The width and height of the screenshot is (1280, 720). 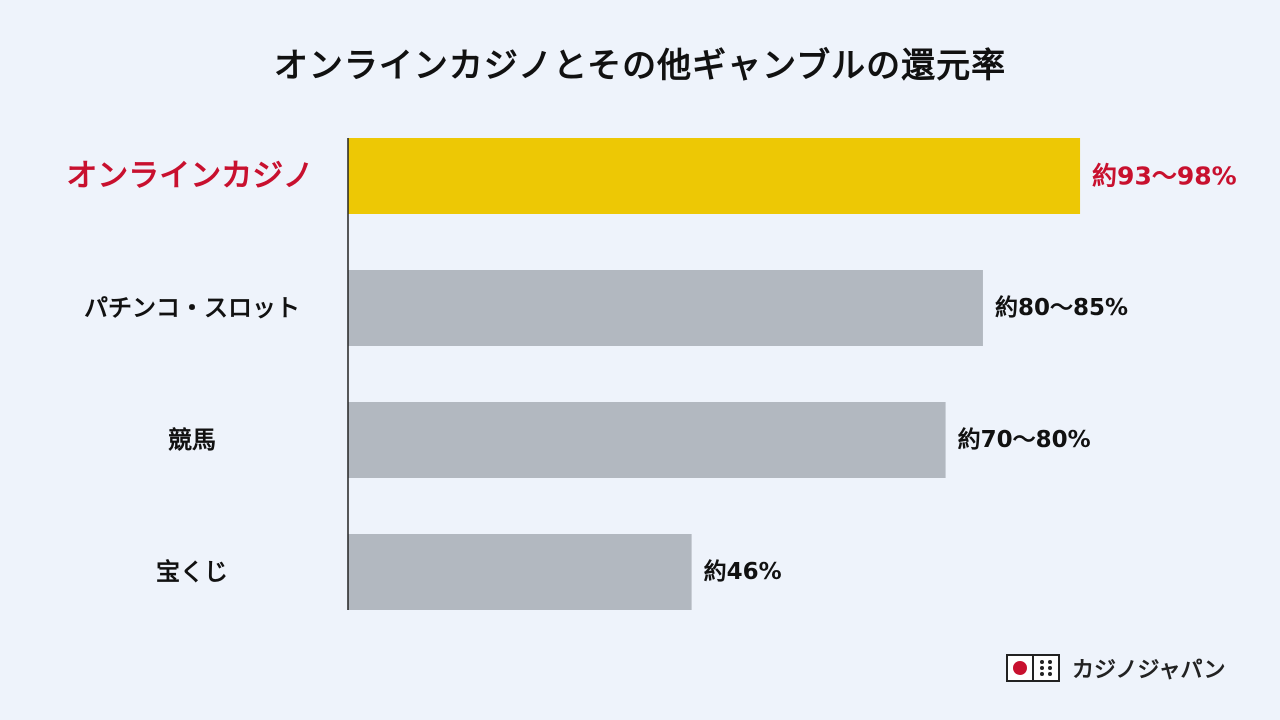 What do you see at coordinates (189, 176) in the screenshot?
I see `category-label-0: オンラインカジノ` at bounding box center [189, 176].